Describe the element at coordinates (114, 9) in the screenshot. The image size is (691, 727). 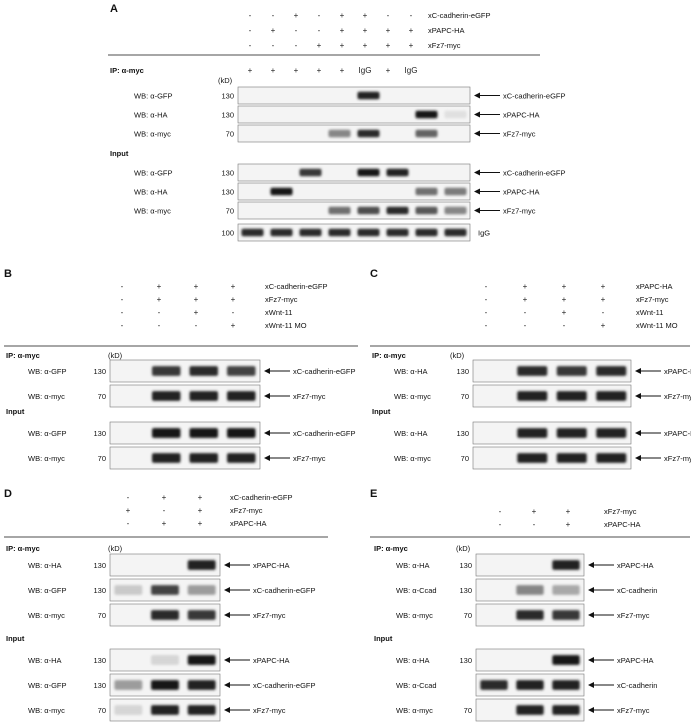
I see `panel-letter: A` at that location.